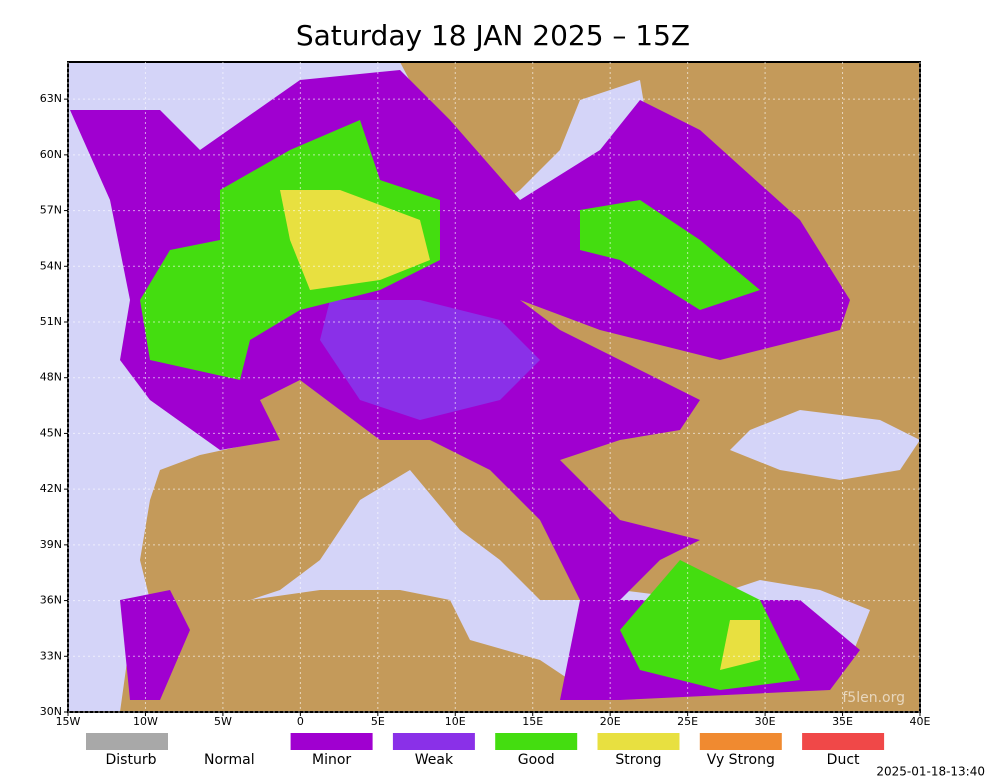 This screenshot has width=1000, height=783. What do you see at coordinates (331, 760) in the screenshot?
I see `legend-label: Minor` at bounding box center [331, 760].